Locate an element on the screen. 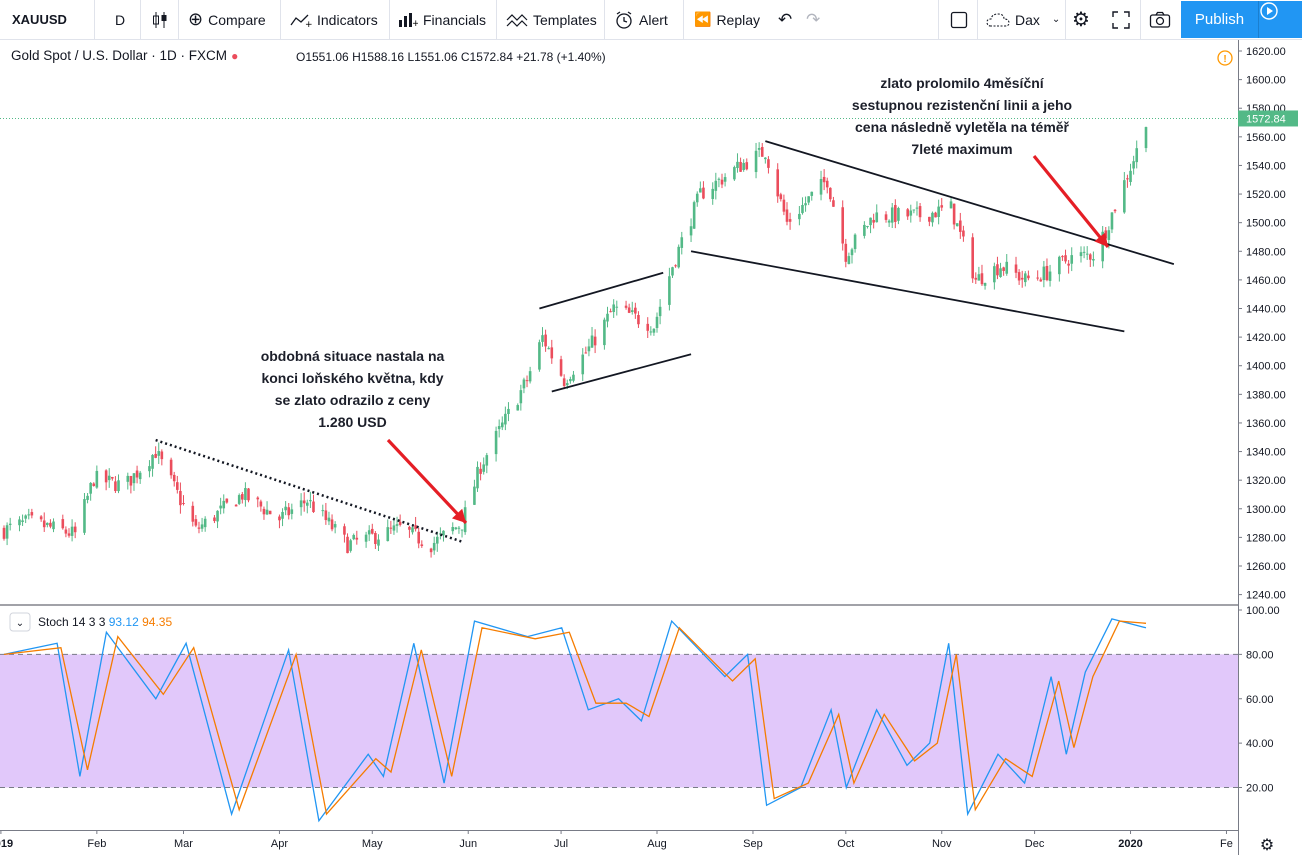 The image size is (1302, 855). compare-button: ⊕ Compare is located at coordinates (227, 19).